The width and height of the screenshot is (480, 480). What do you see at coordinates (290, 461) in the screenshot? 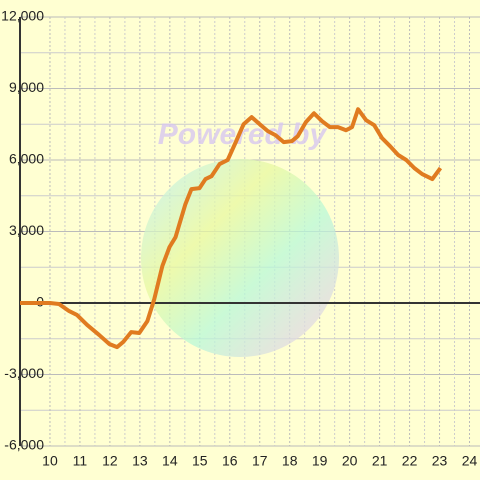
I see `x-tick-label: 18` at bounding box center [290, 461].